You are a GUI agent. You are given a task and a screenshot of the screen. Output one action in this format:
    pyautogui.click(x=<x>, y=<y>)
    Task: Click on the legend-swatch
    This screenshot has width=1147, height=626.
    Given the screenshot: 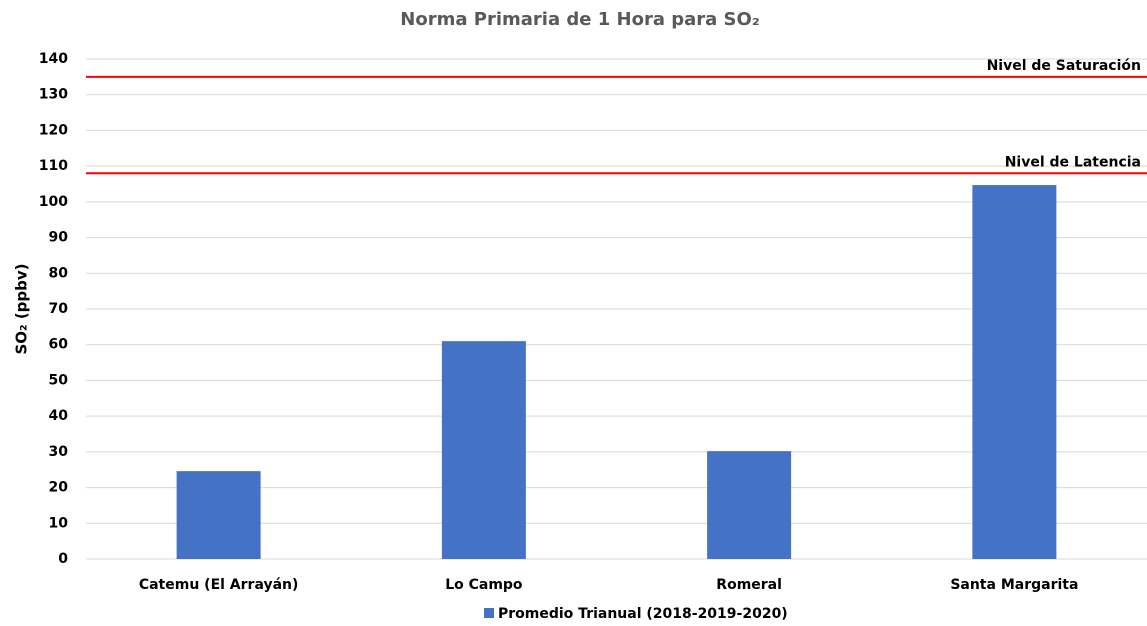 What is the action you would take?
    pyautogui.click(x=489, y=613)
    